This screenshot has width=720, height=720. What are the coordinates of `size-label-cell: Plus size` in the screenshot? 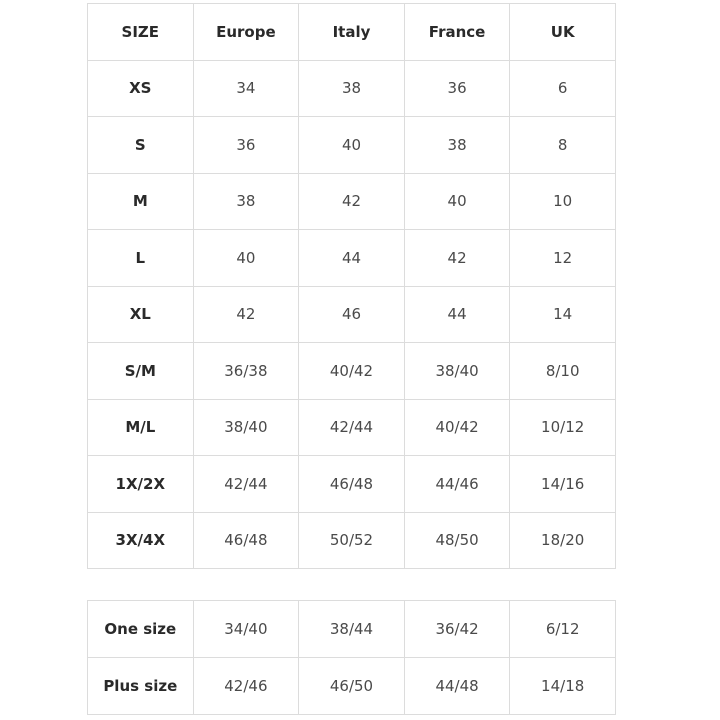 It's located at (140, 686).